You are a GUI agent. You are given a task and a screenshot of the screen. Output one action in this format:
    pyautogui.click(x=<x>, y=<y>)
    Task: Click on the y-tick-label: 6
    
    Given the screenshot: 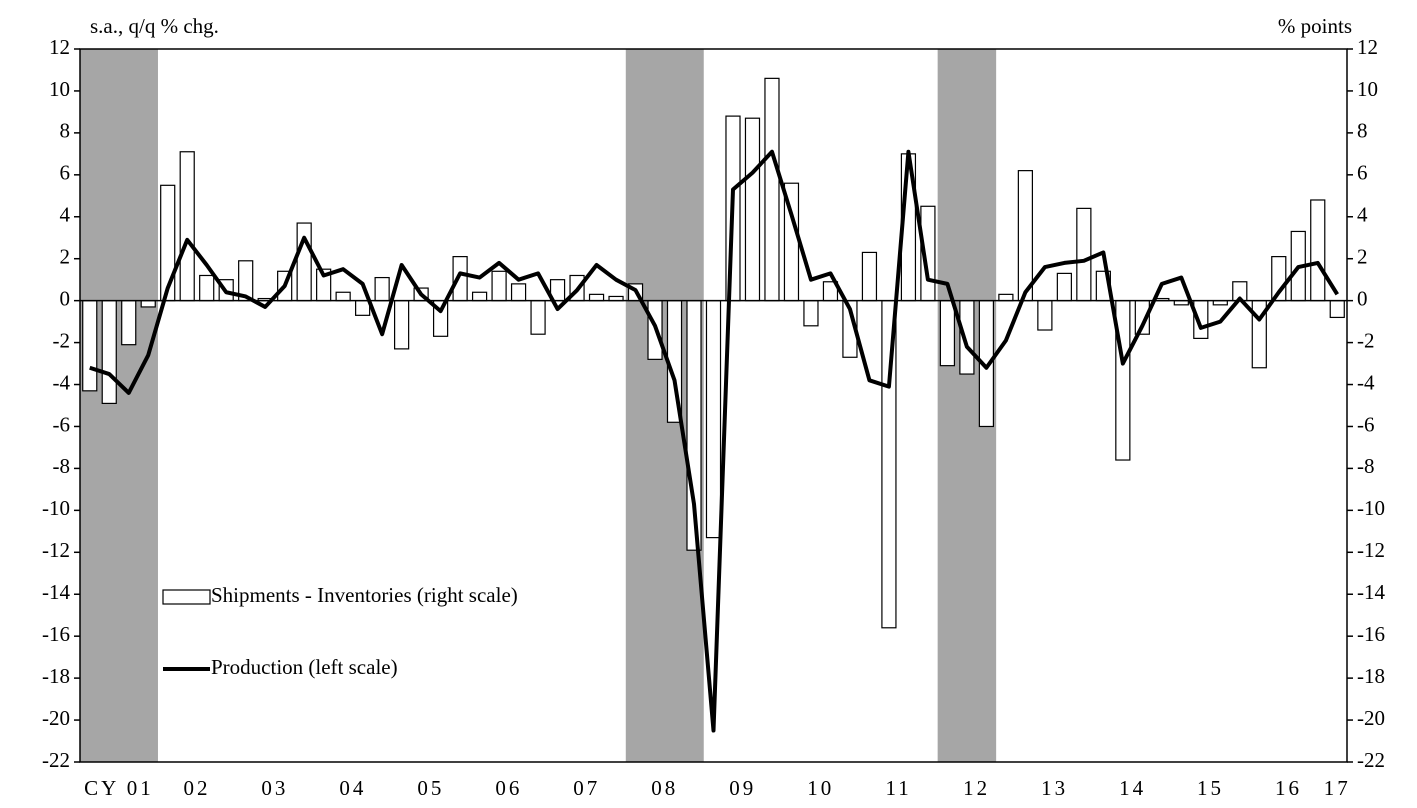 What is the action you would take?
    pyautogui.click(x=65, y=173)
    